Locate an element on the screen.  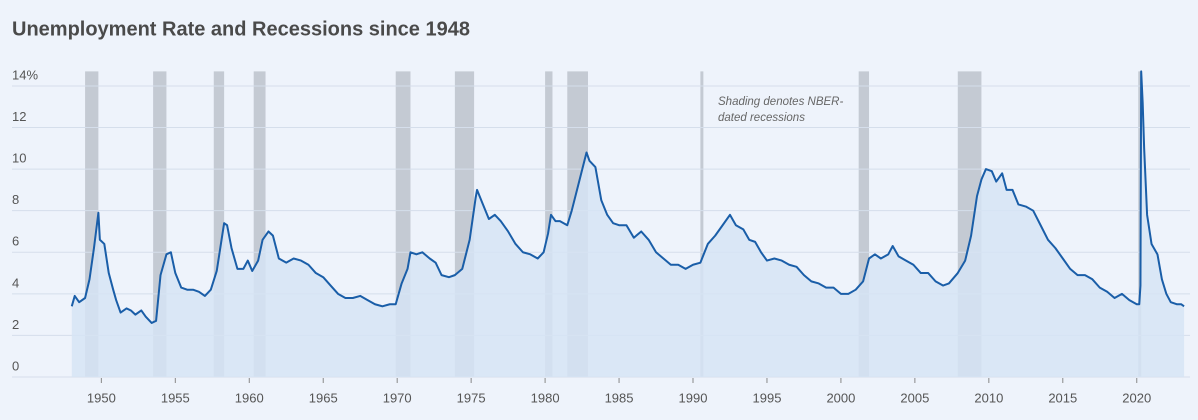
x-tick-label: 1960 is located at coordinates (249, 397).